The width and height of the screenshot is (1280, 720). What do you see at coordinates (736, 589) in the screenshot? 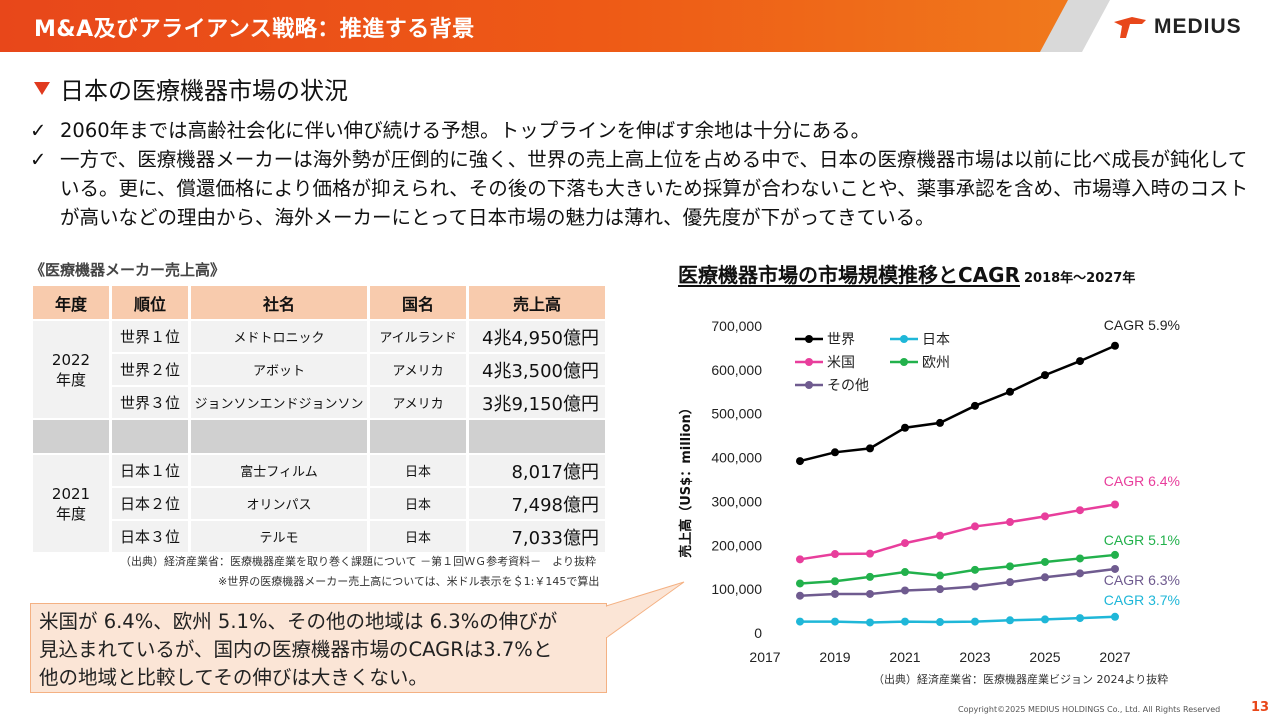
I see `y-tick-label: 100,000` at bounding box center [736, 589].